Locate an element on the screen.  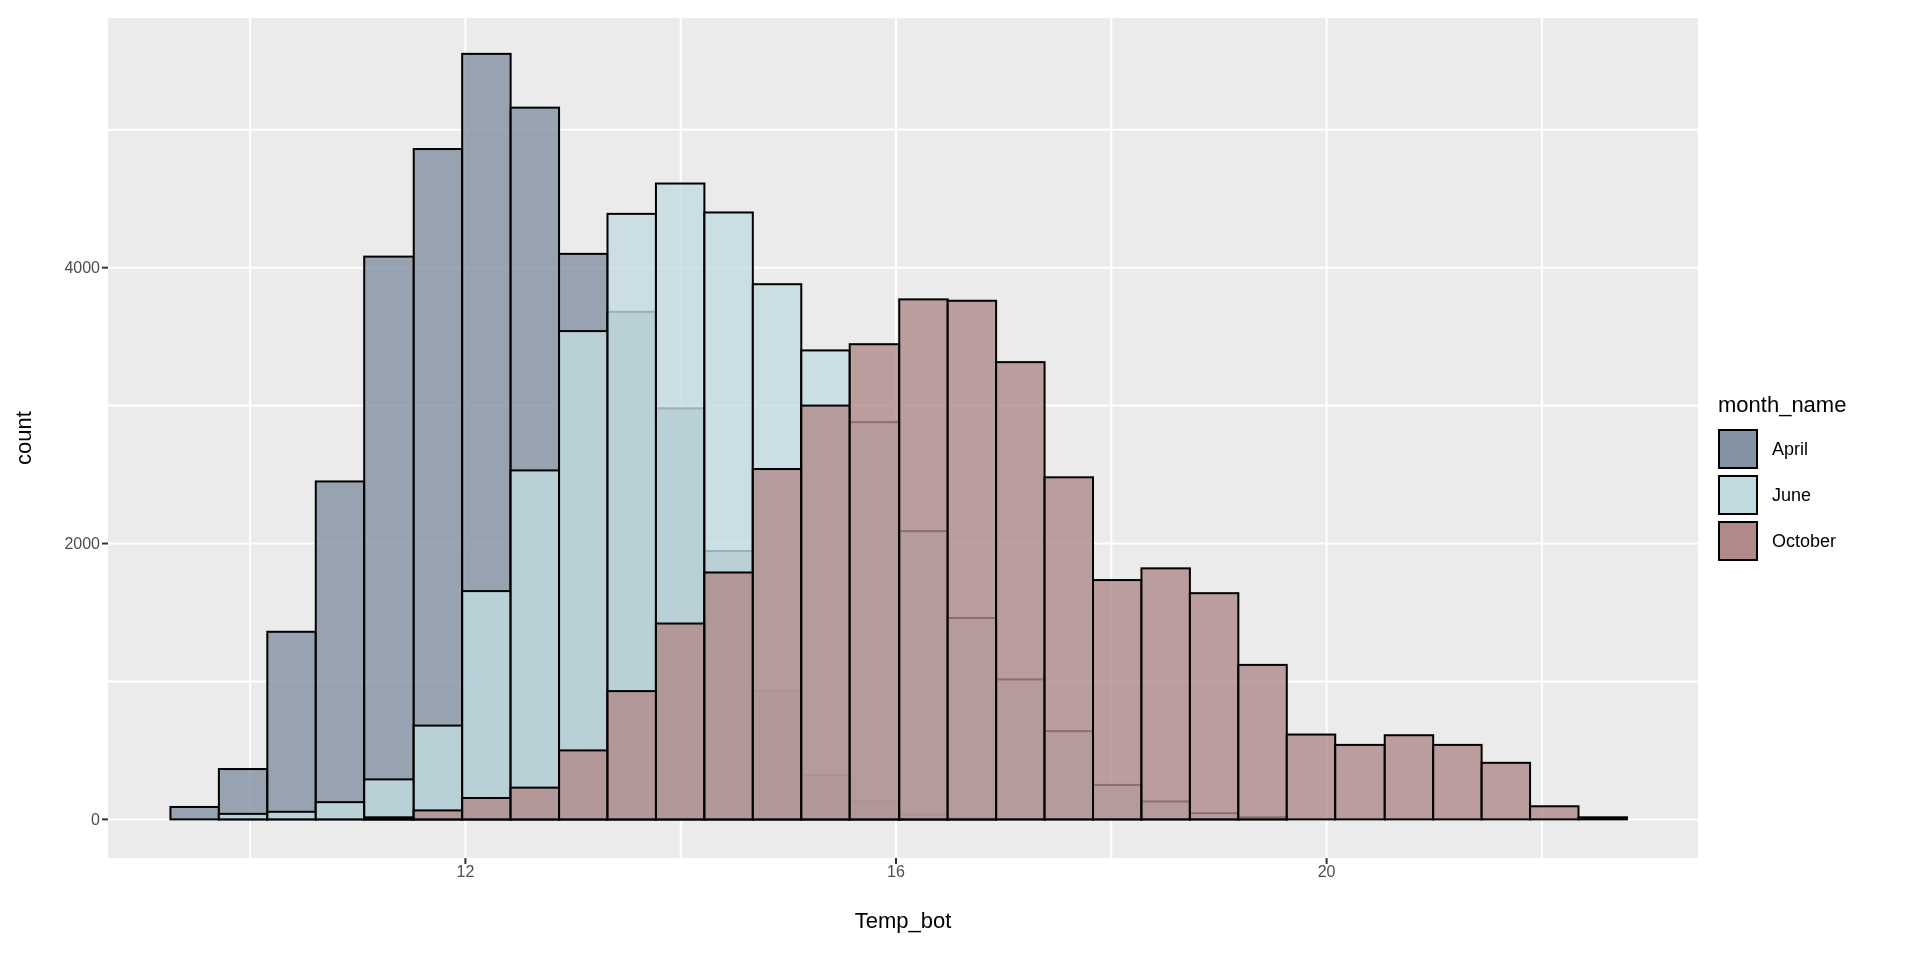
x-tick-label: 20 is located at coordinates (1326, 872).